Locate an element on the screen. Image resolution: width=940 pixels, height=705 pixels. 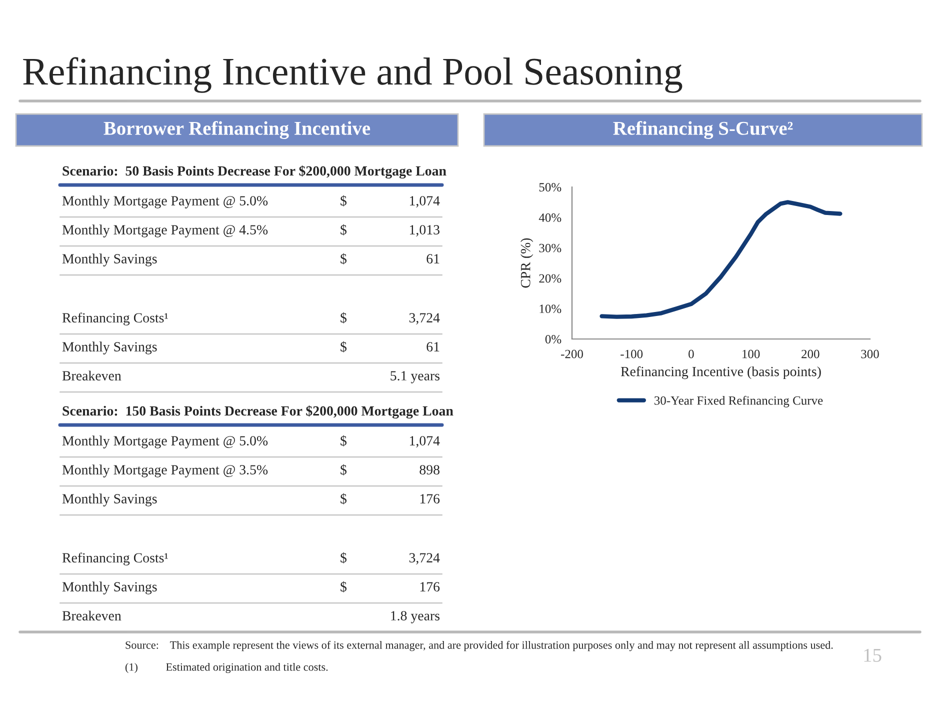
text: Monthly Mortgage Payment @ 4.5% is located at coordinates (165, 231).